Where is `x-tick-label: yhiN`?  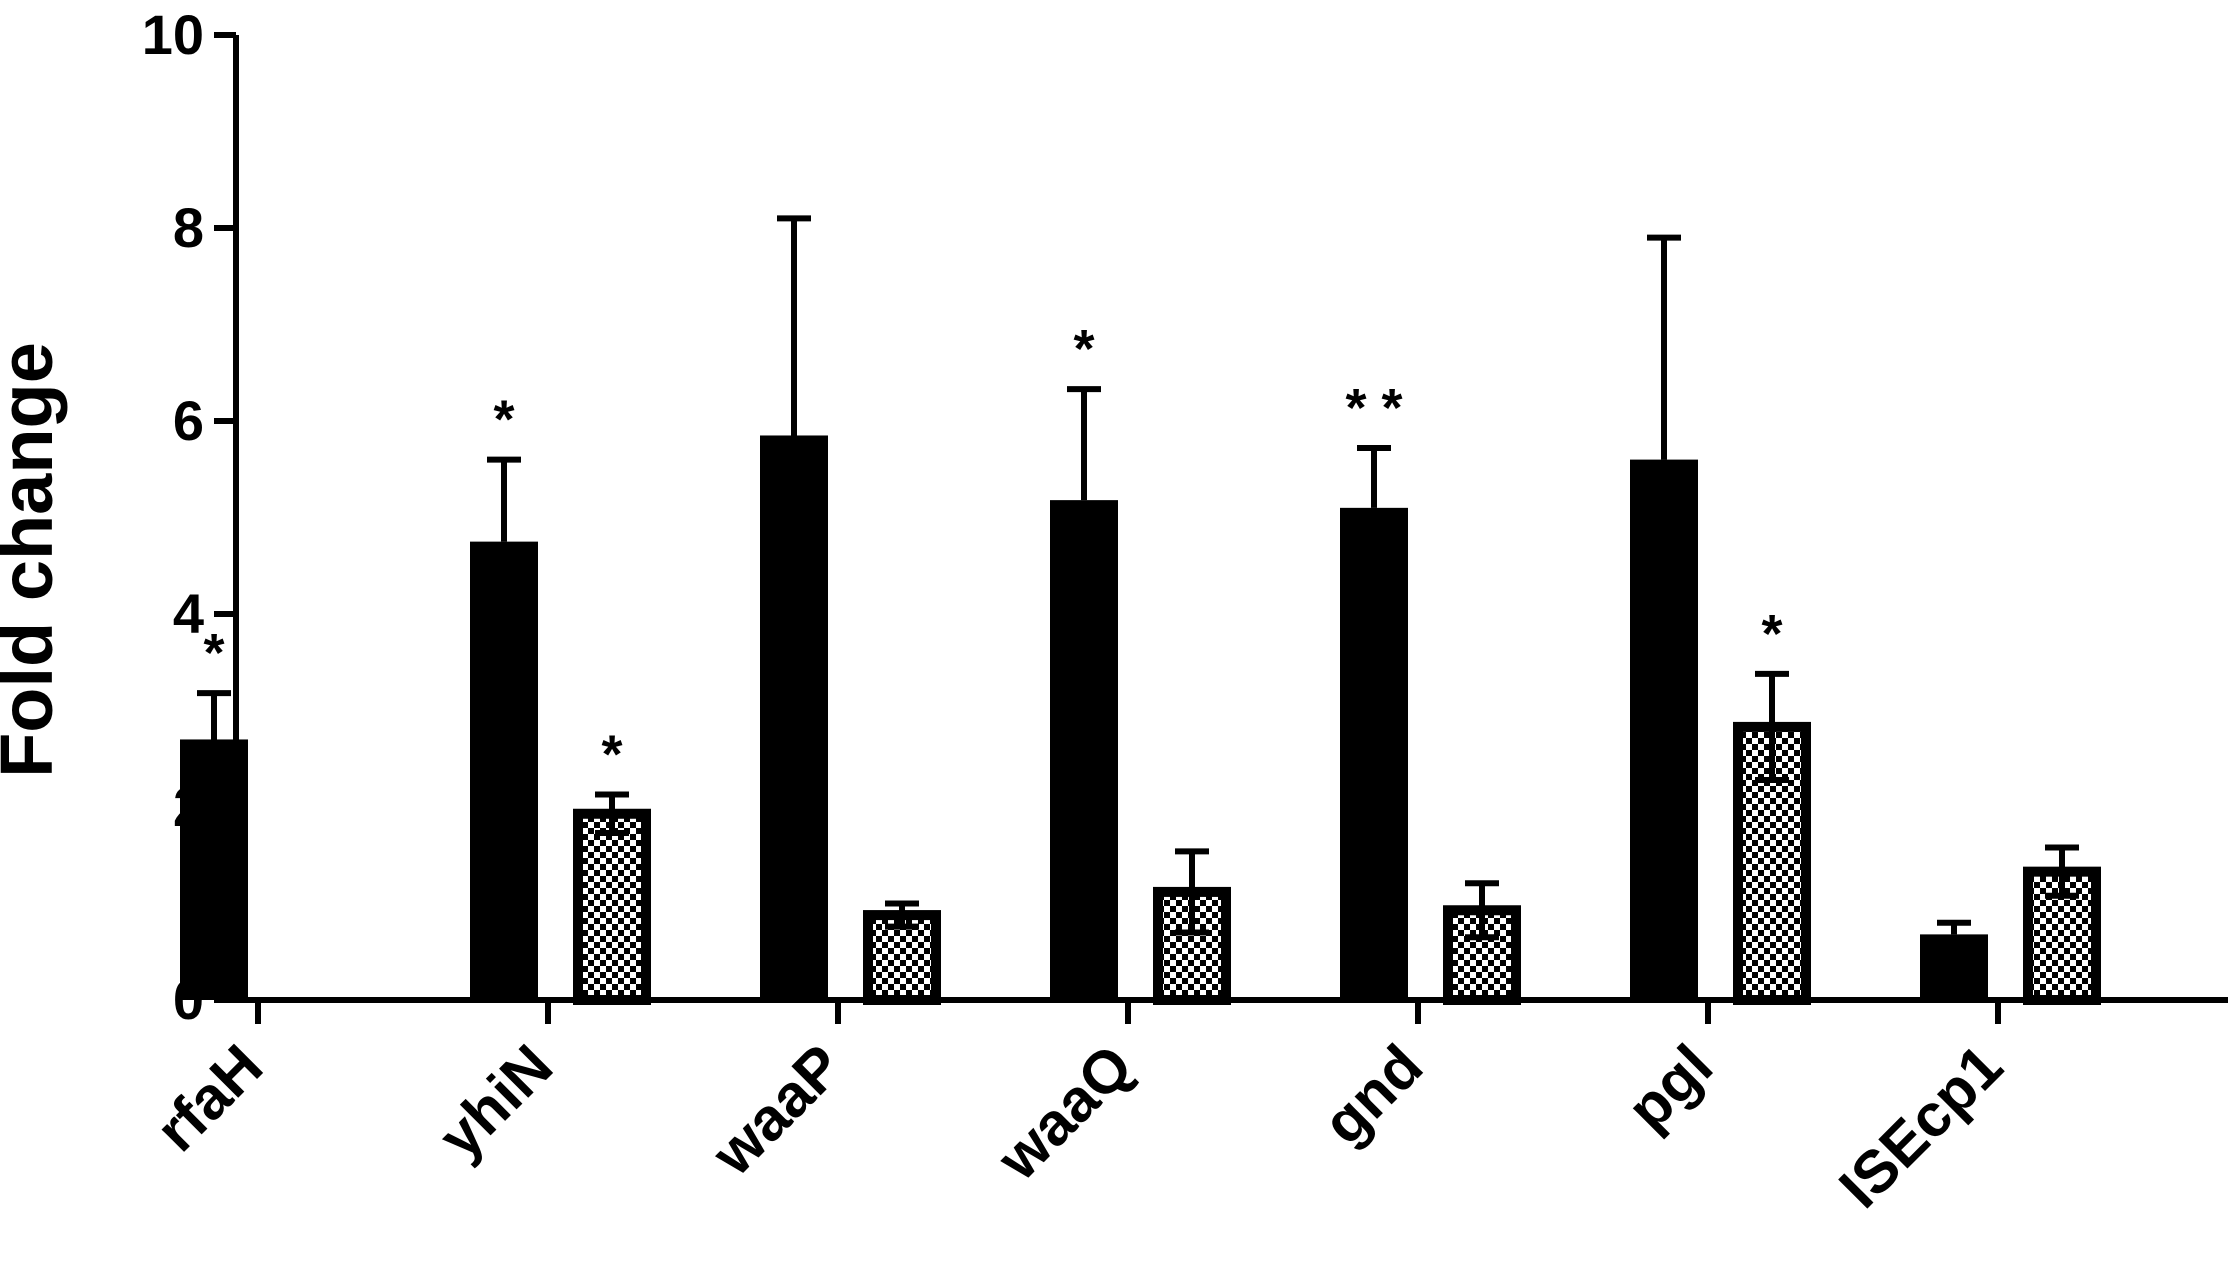
x-tick-label: yhiN is located at coordinates (495, 1101).